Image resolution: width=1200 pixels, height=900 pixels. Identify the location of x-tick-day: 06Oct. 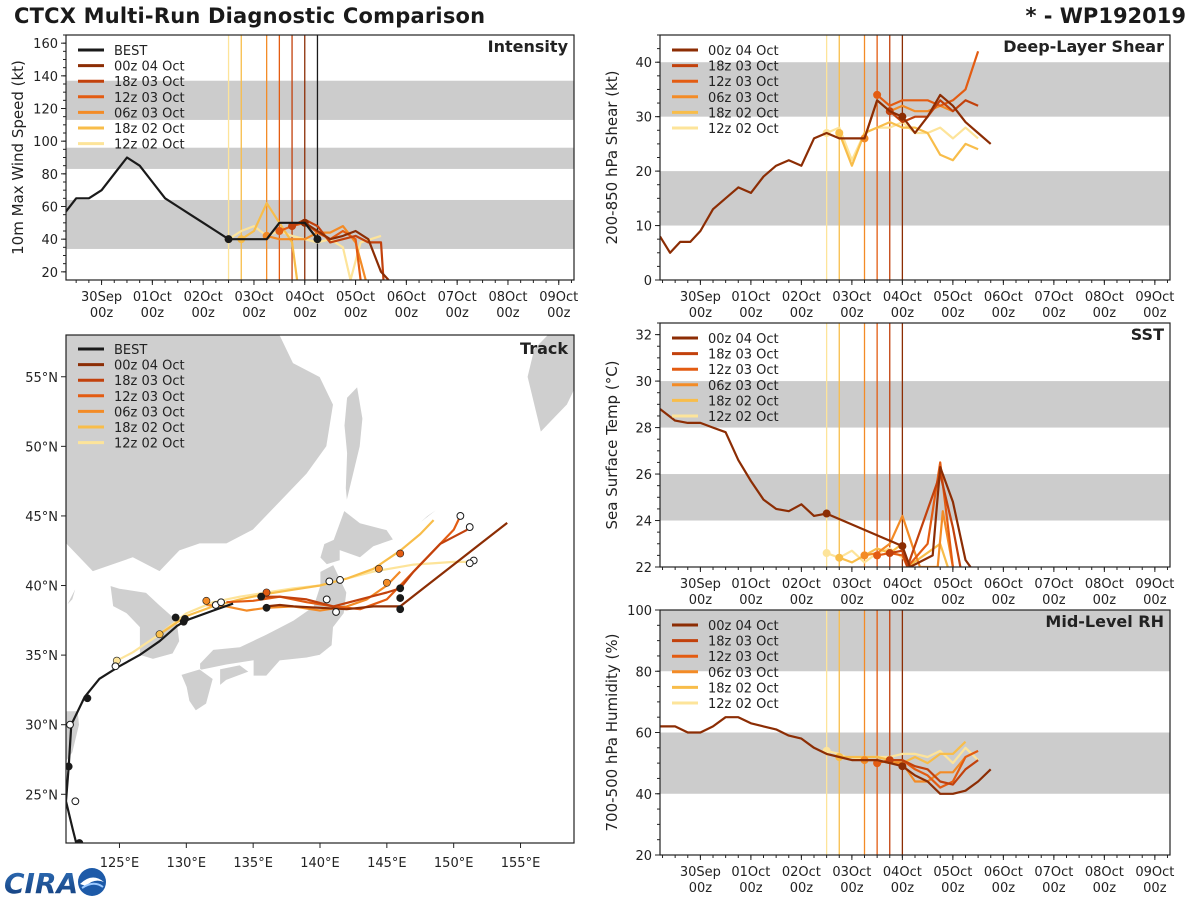
(1003, 297).